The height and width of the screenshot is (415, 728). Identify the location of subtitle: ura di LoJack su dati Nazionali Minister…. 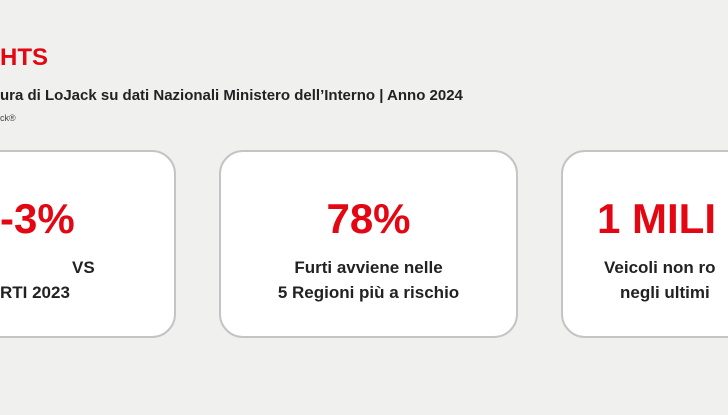
(231, 95).